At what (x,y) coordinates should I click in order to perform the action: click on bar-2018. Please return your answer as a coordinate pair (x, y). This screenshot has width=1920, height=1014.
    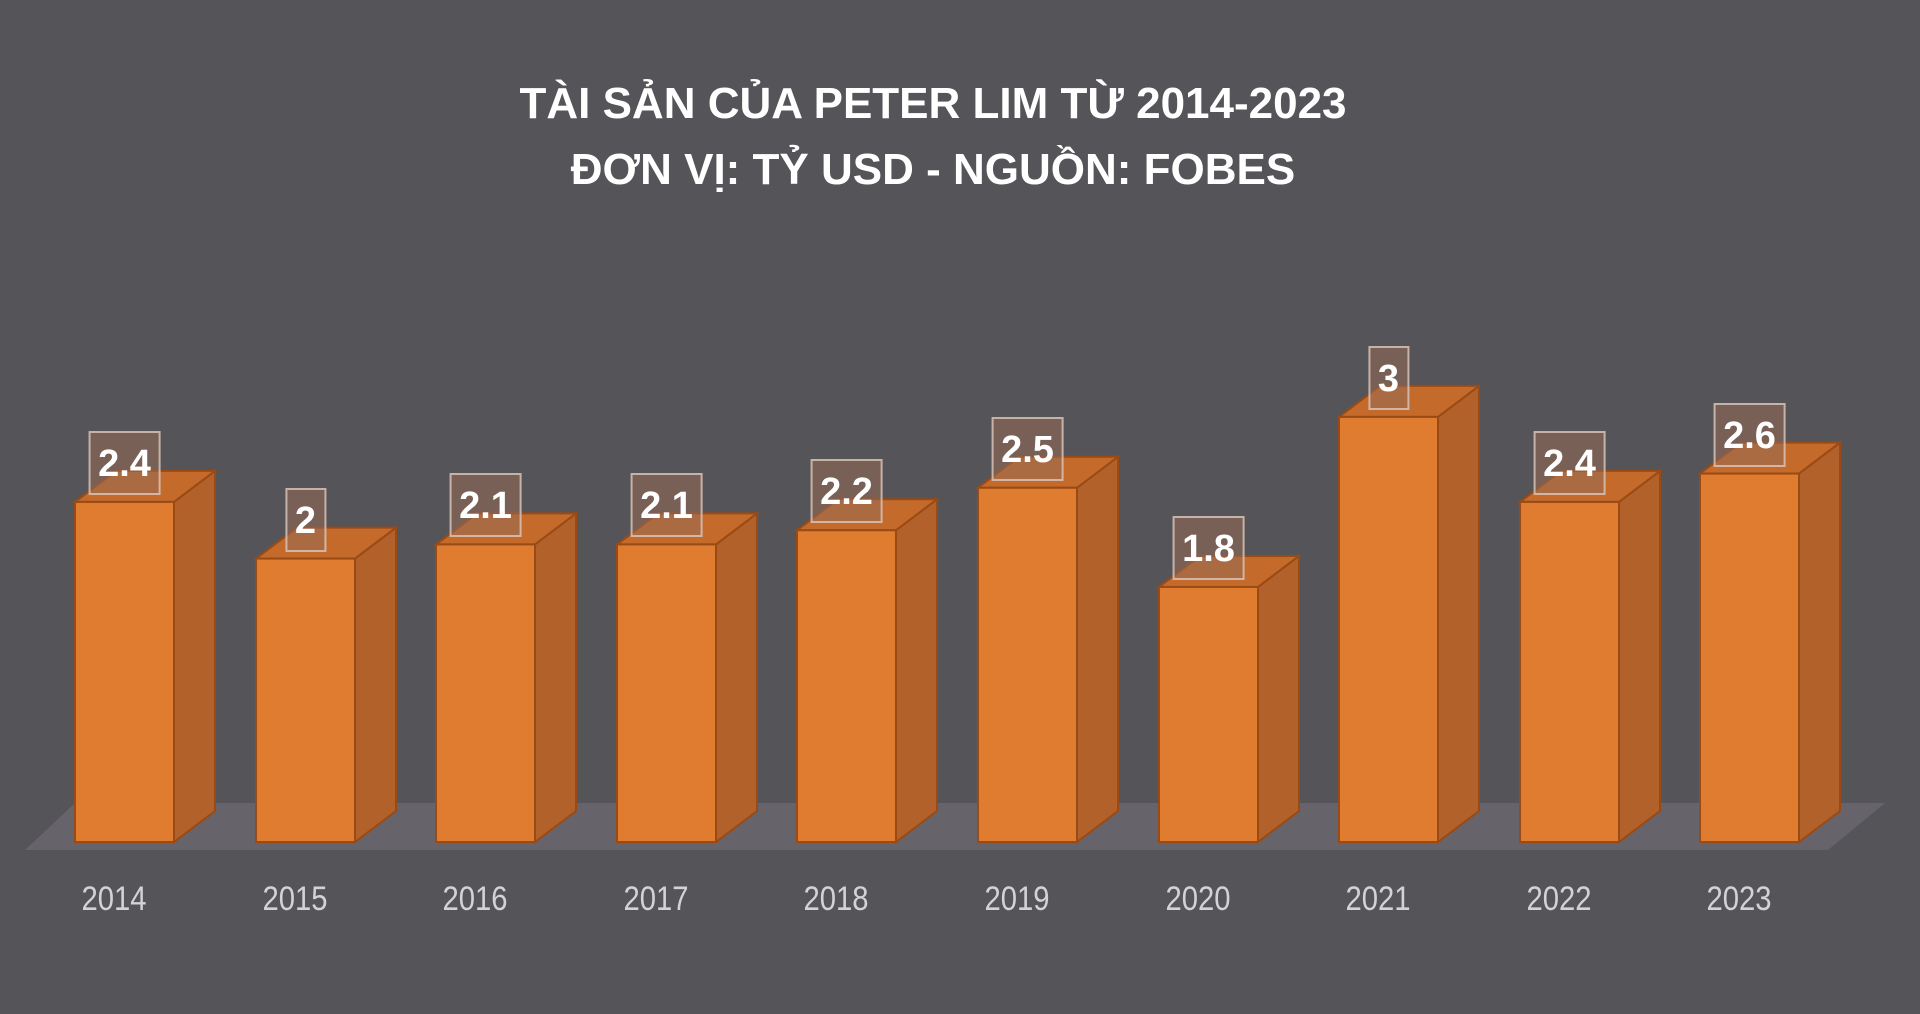
    Looking at the image, I should click on (867, 671).